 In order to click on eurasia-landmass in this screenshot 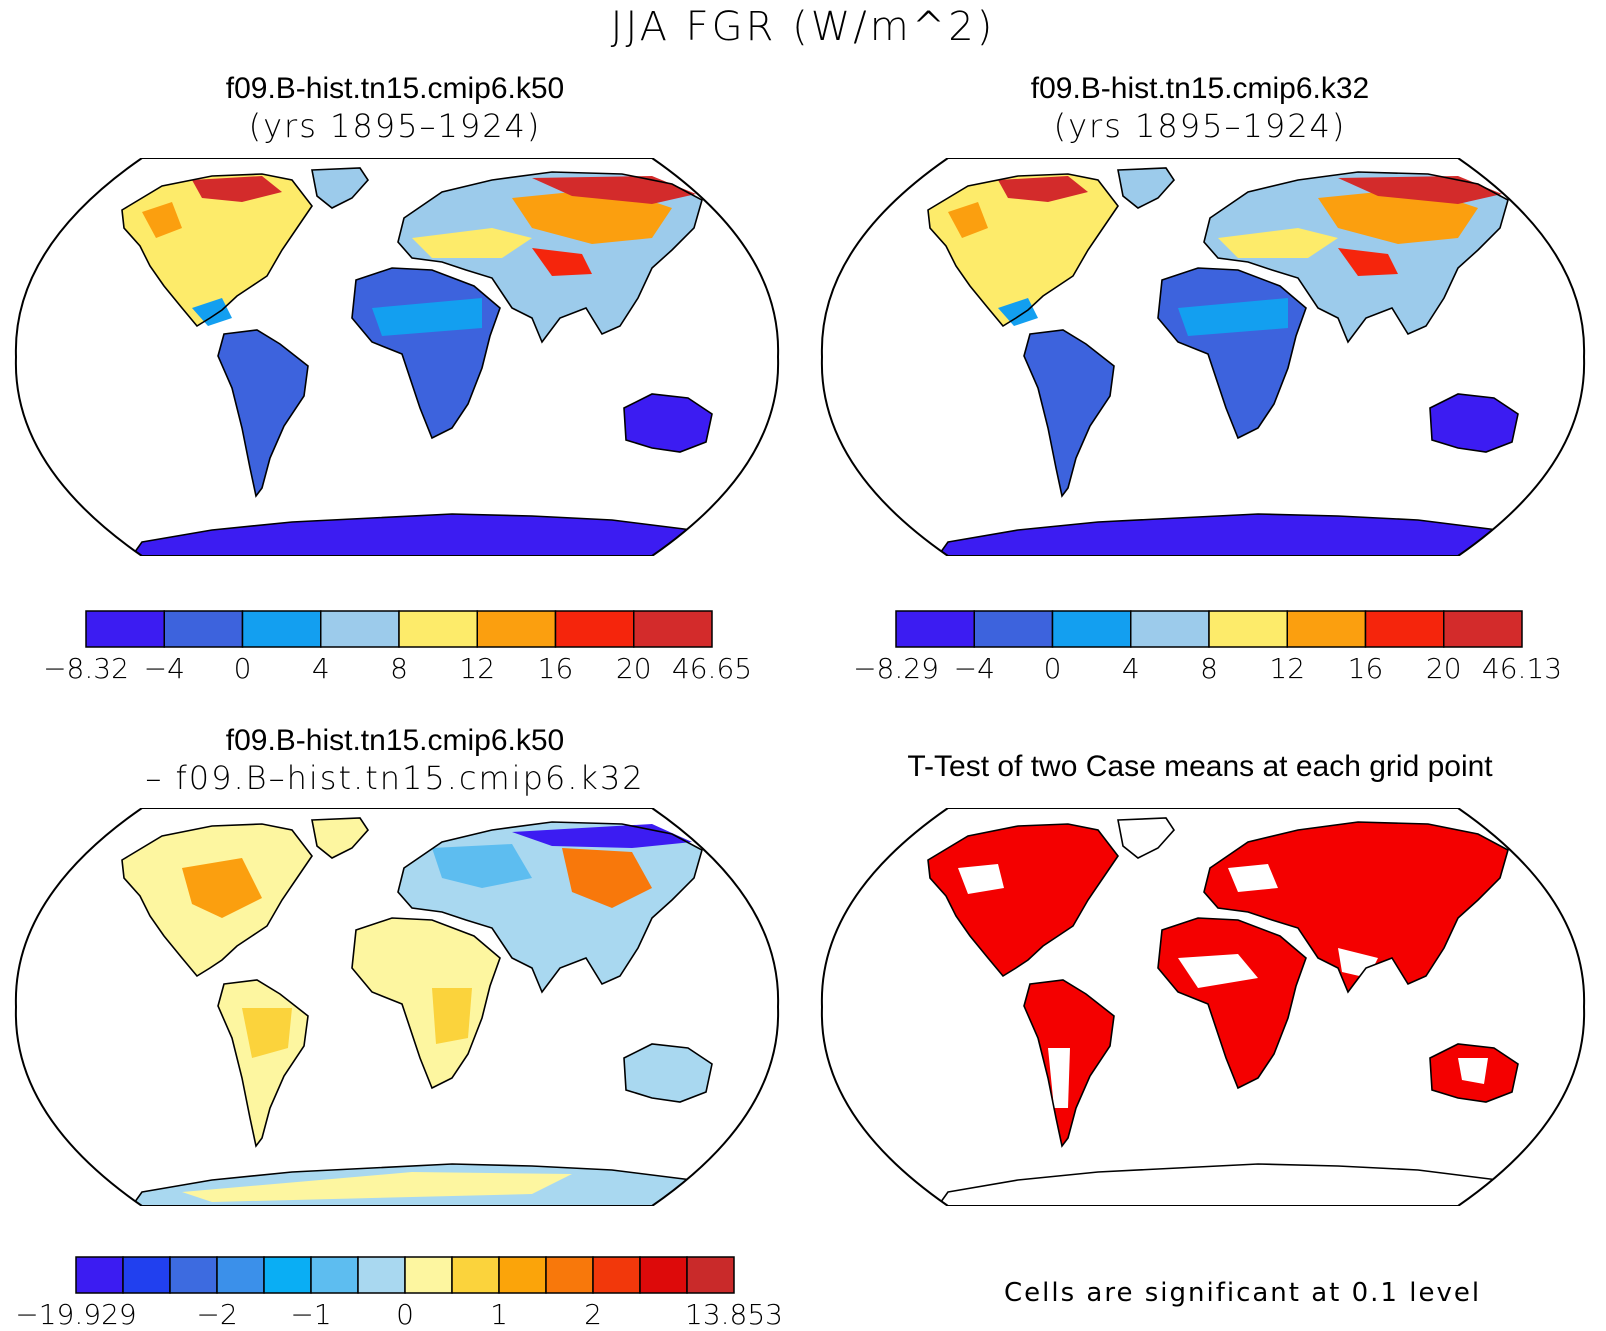, I will do `click(1356, 907)`.